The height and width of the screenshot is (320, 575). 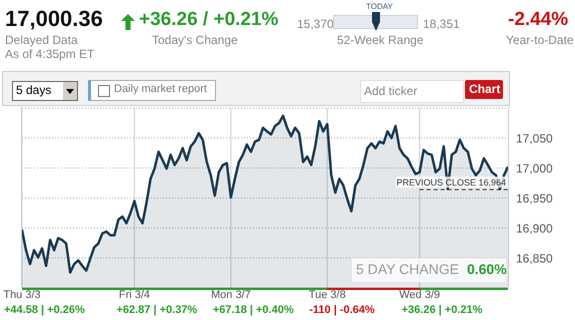 I want to click on annotation: 5 DAY CHANGE, so click(x=407, y=269).